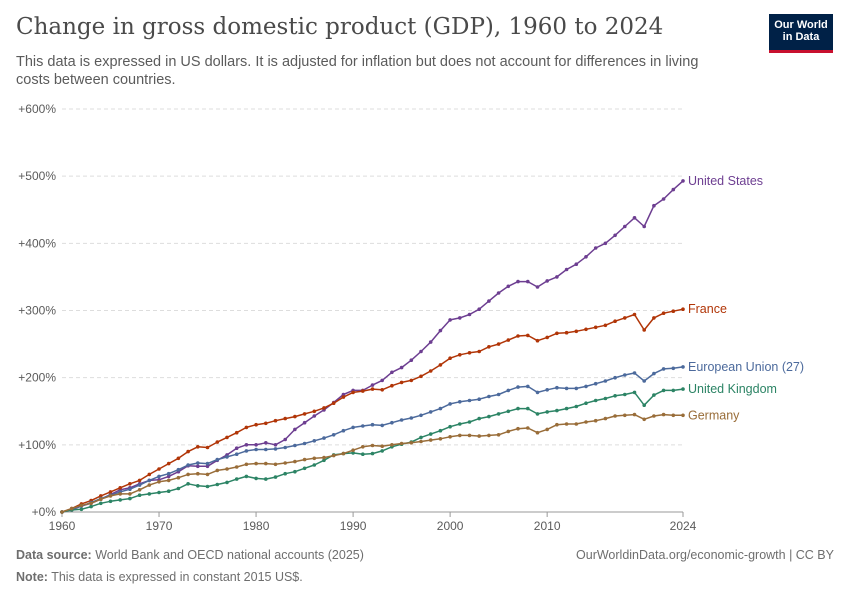 The image size is (850, 600). I want to click on y-tick-label: +0%, so click(44, 512).